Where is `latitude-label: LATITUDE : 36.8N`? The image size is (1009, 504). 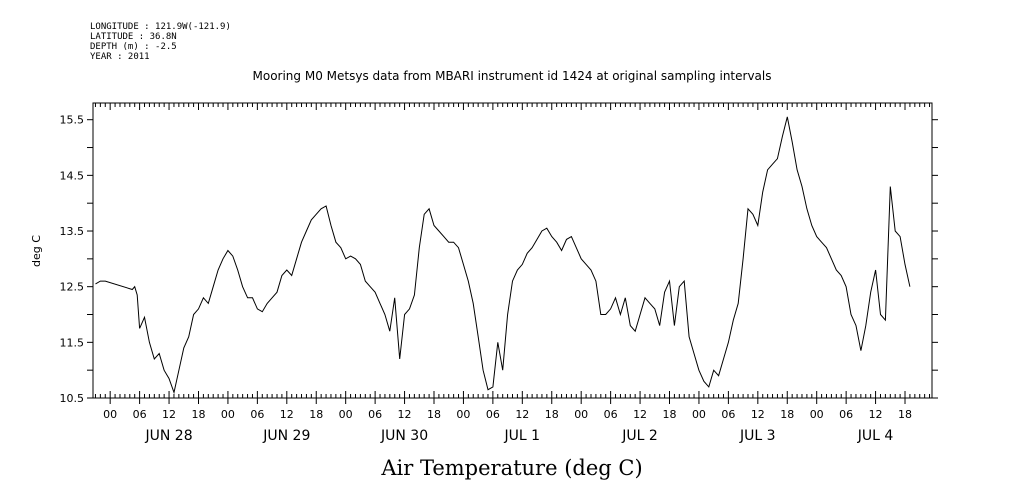
latitude-label: LATITUDE : 36.8N is located at coordinates (133, 37).